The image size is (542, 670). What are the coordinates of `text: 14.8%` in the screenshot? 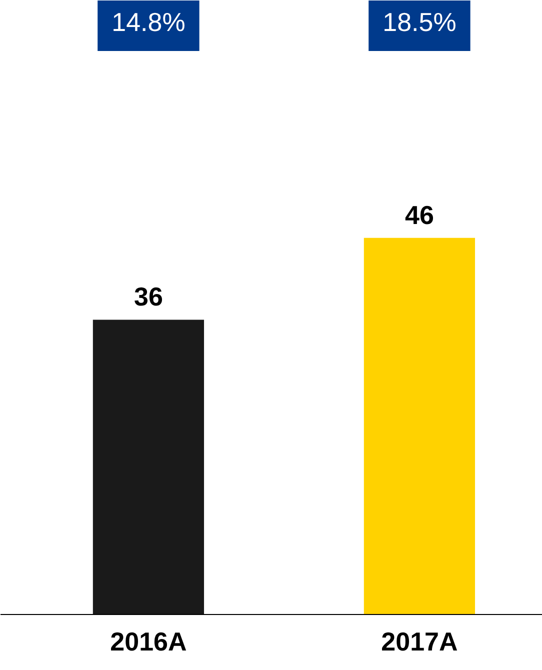 It's located at (149, 21).